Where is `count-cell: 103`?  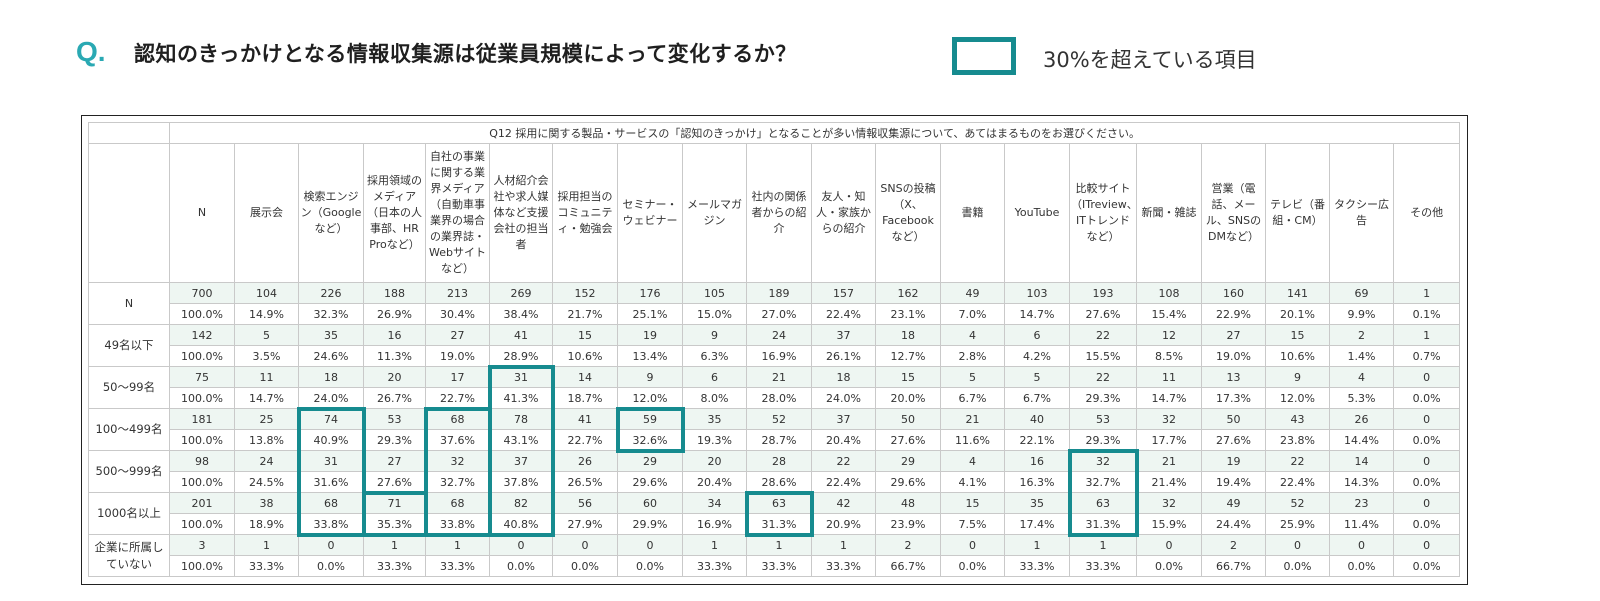
count-cell: 103 is located at coordinates (1037, 293).